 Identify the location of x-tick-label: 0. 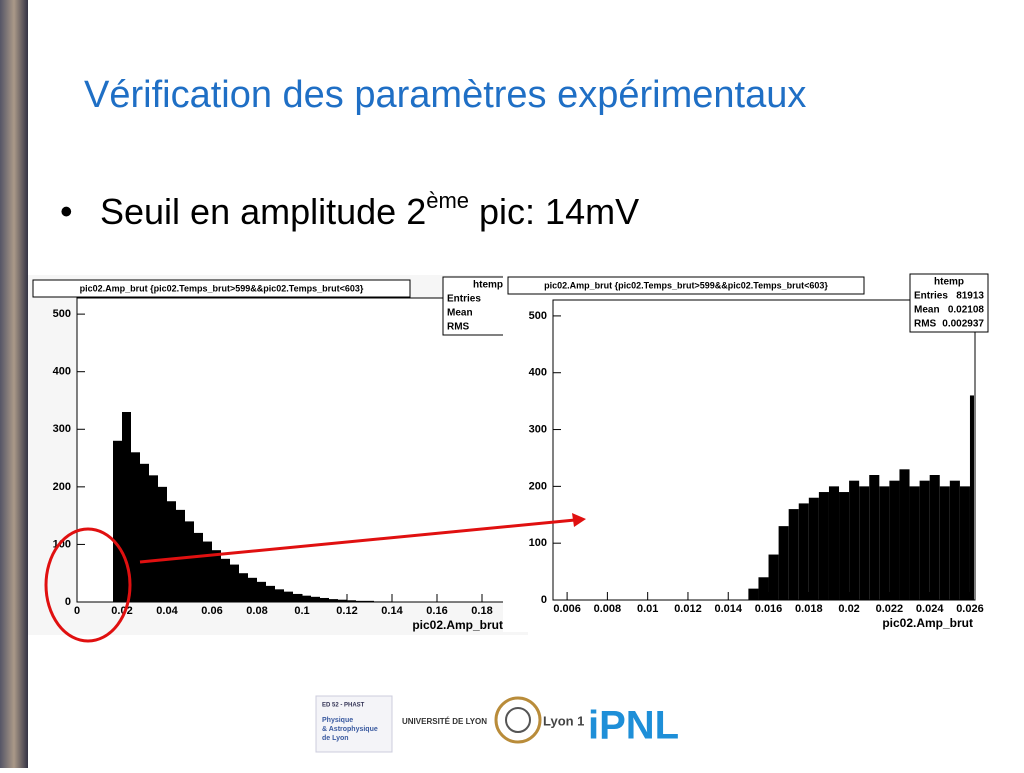
(77, 611).